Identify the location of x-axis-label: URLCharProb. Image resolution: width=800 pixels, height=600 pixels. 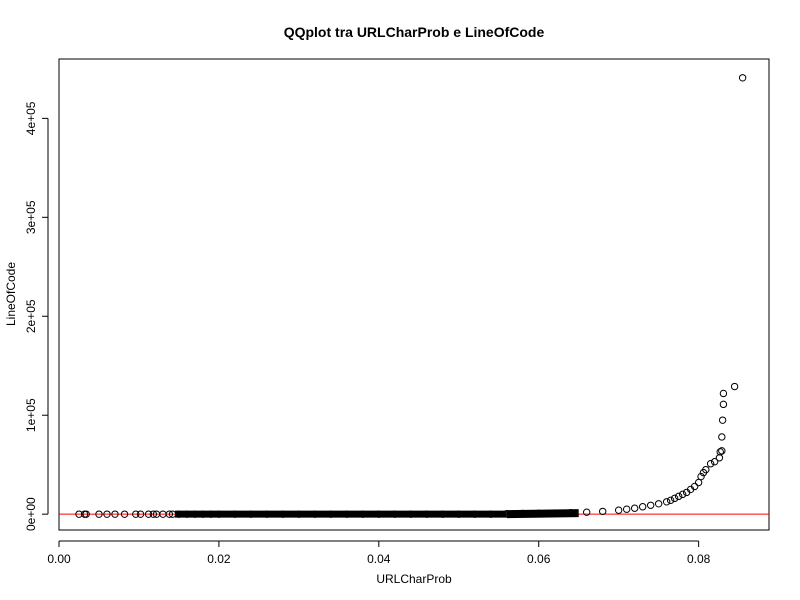
(414, 579).